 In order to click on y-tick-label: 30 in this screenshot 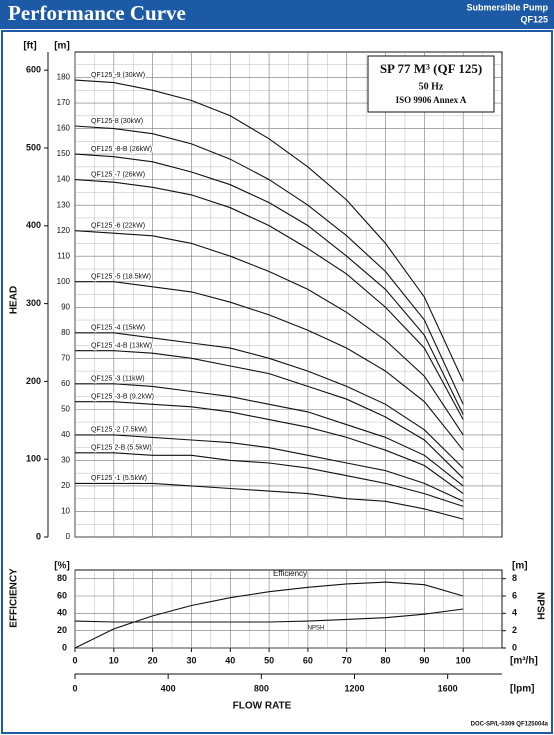, I will do `click(65, 460)`.